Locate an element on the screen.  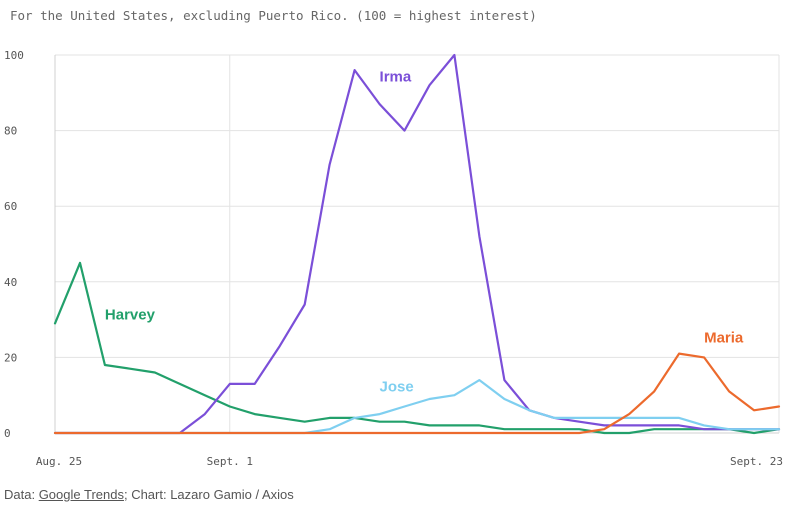
series-label-irma: Irma is located at coordinates (396, 76).